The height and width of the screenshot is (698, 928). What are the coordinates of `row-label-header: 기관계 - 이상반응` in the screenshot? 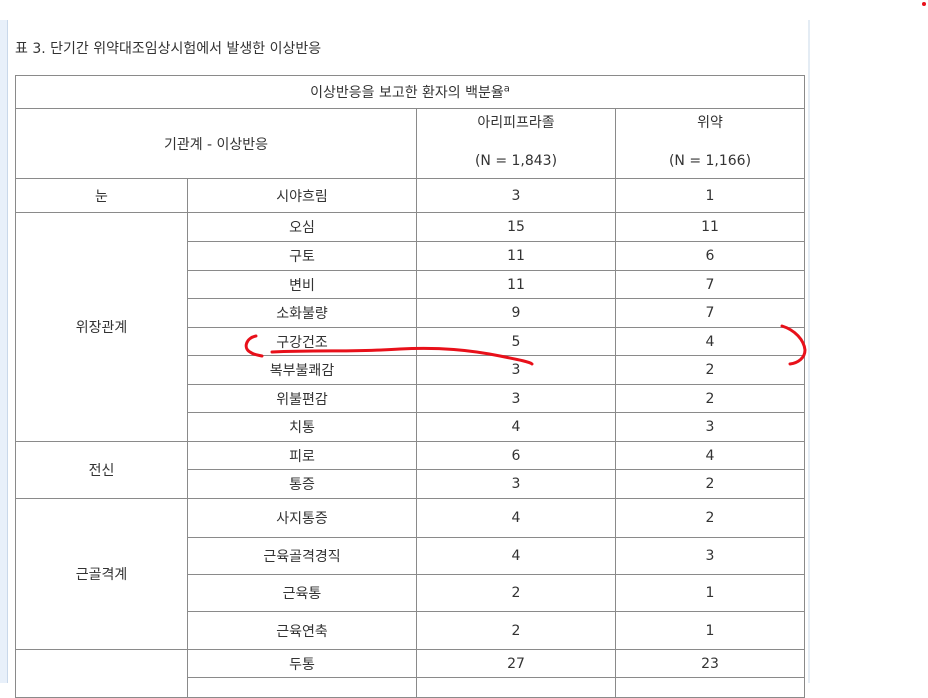 It's located at (216, 143).